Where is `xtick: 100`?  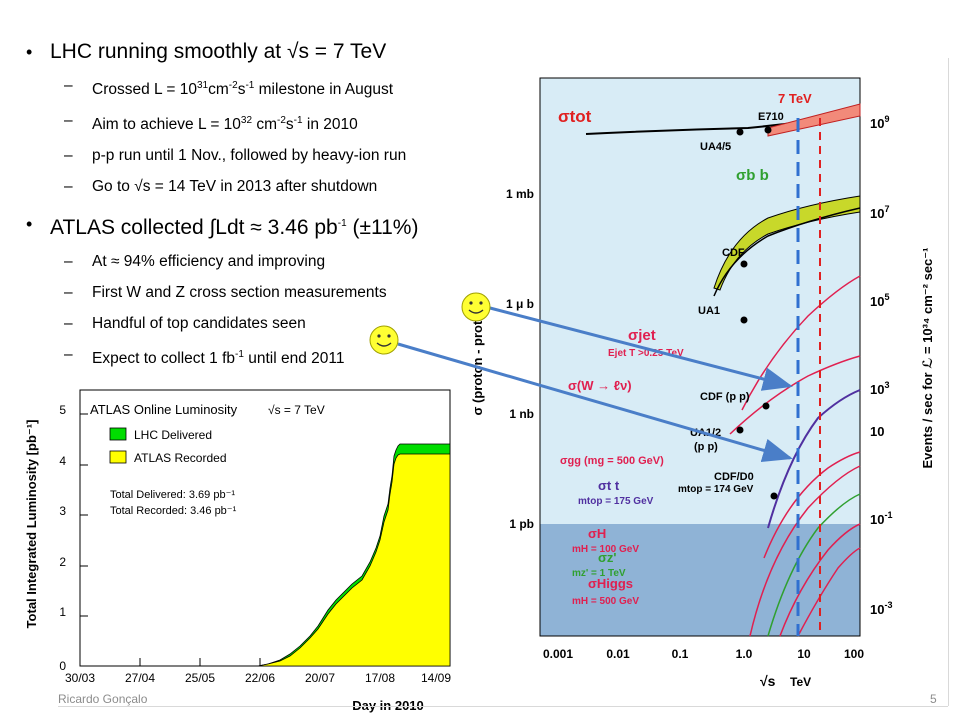
xtick: 100 is located at coordinates (854, 654).